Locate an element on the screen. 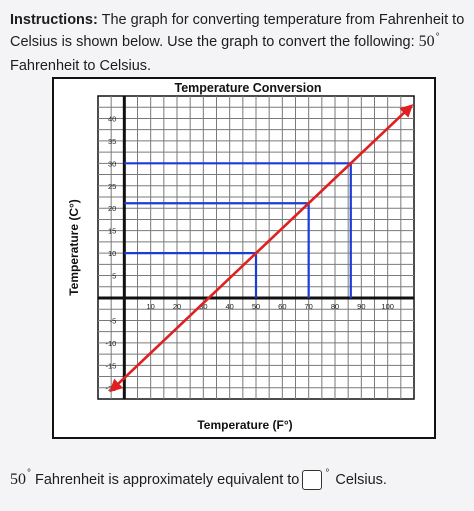 The height and width of the screenshot is (511, 474). y-tick-label: 5 is located at coordinates (114, 276).